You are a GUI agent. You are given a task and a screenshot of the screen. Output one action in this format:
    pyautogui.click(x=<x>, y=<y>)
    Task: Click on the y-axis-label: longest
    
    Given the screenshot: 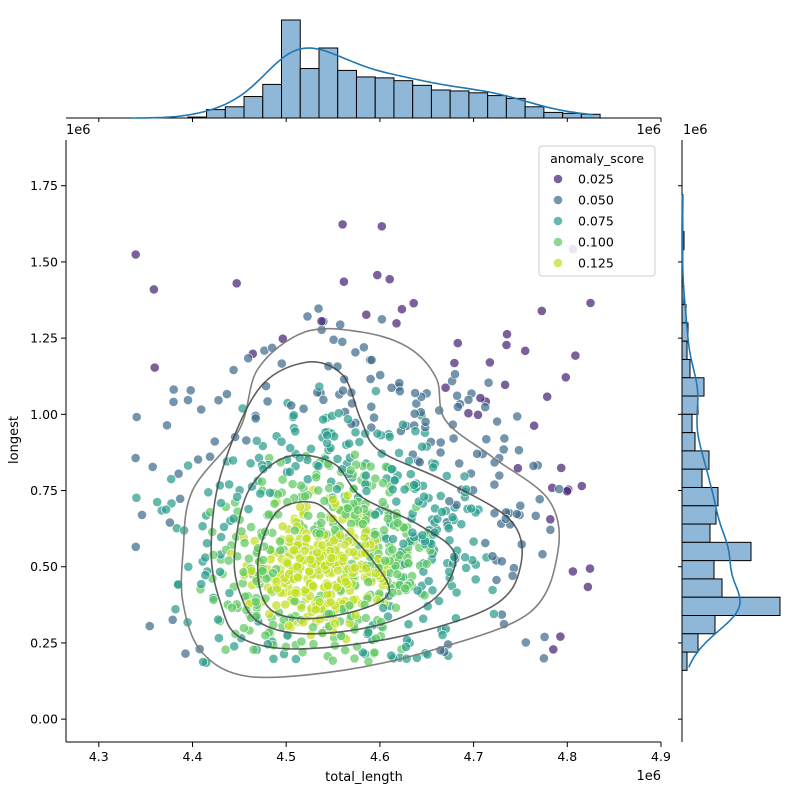 What is the action you would take?
    pyautogui.click(x=14, y=440)
    